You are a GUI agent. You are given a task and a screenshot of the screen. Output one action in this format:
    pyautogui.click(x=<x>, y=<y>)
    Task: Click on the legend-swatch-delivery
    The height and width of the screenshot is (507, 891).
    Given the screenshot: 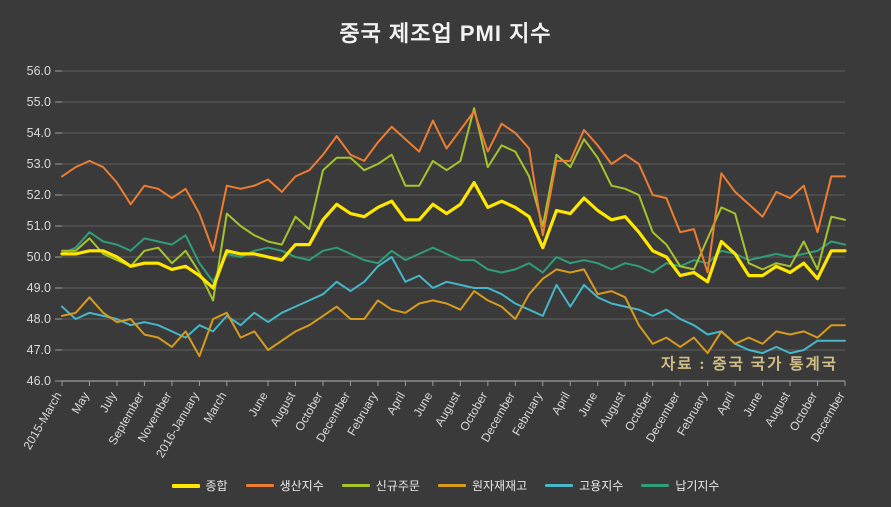 What is the action you would take?
    pyautogui.click(x=655, y=485)
    